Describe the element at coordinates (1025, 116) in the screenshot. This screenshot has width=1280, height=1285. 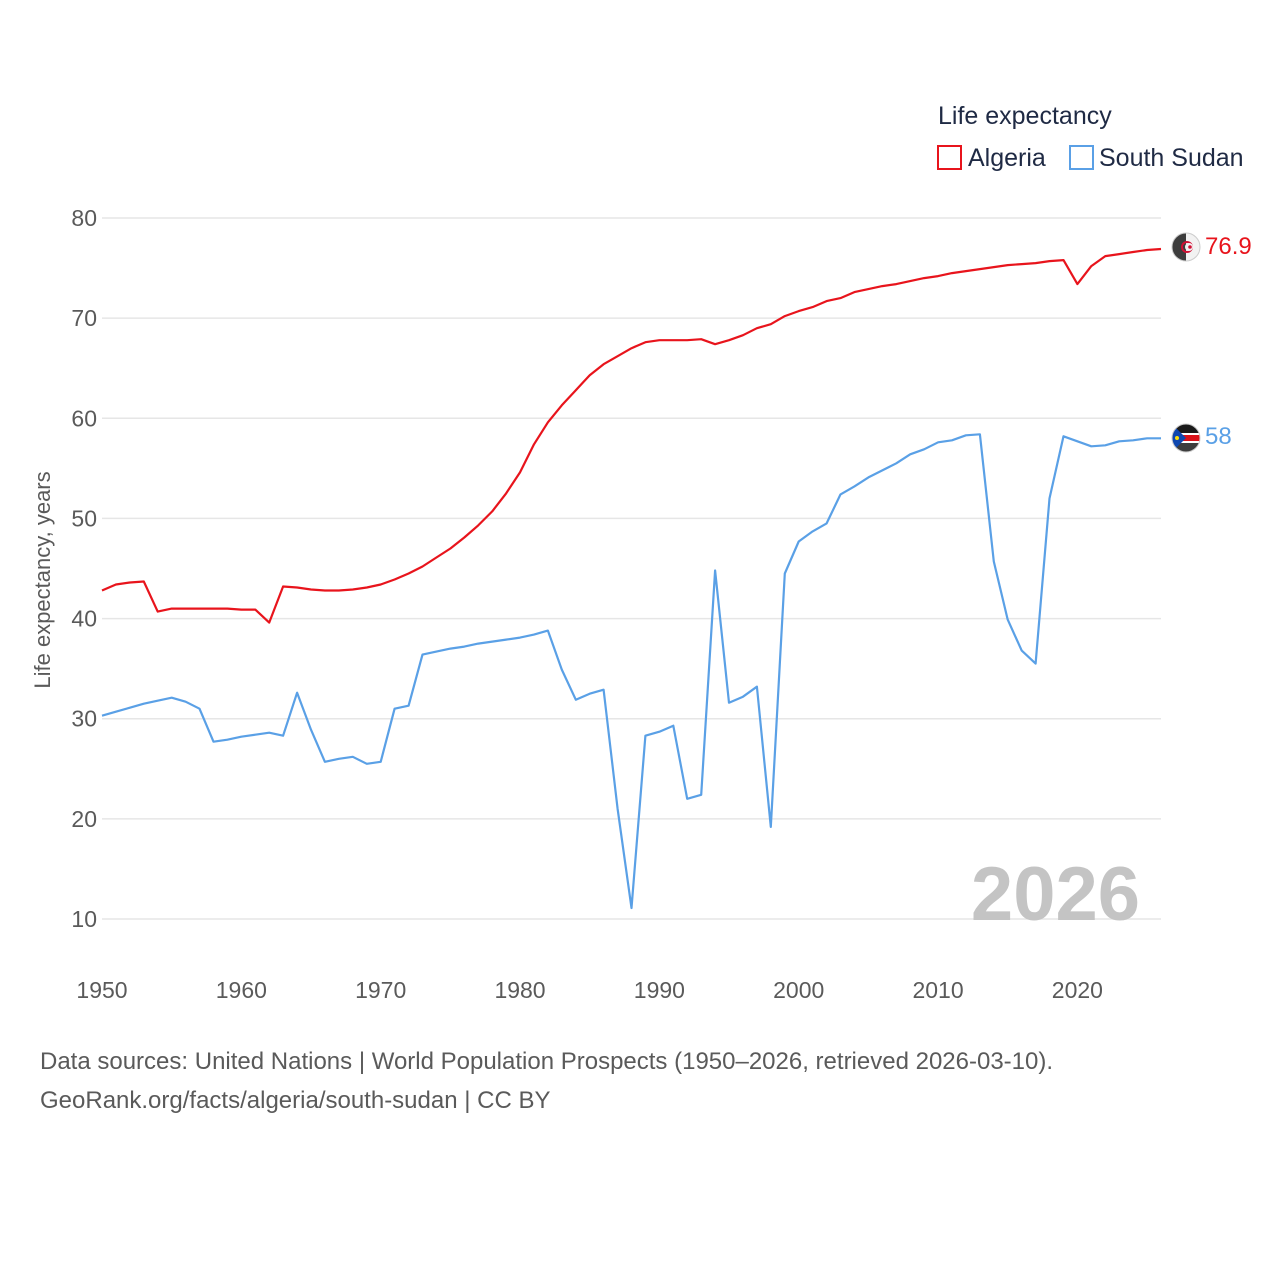
I see `legend-title: Life expectancy` at that location.